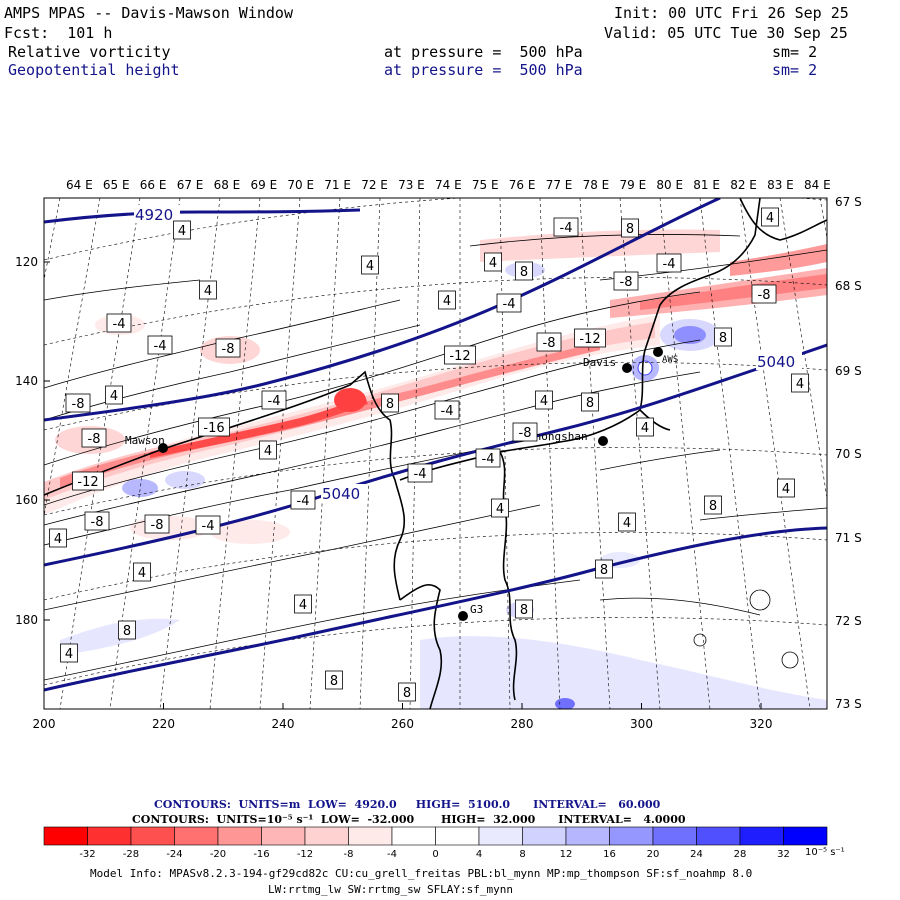 The width and height of the screenshot is (900, 900). What do you see at coordinates (300, 185) in the screenshot?
I see `lon-label: 70 E` at bounding box center [300, 185].